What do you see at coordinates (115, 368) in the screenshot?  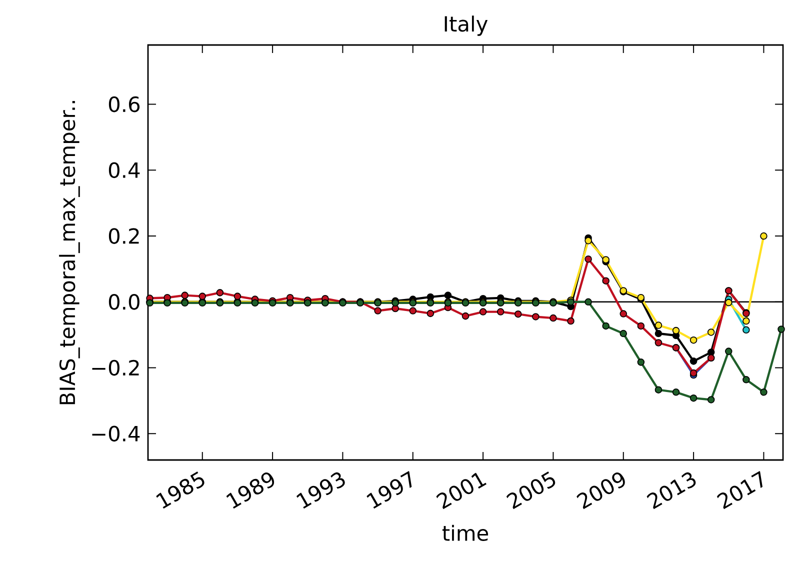 I see `y-tick-label: −0.2` at bounding box center [115, 368].